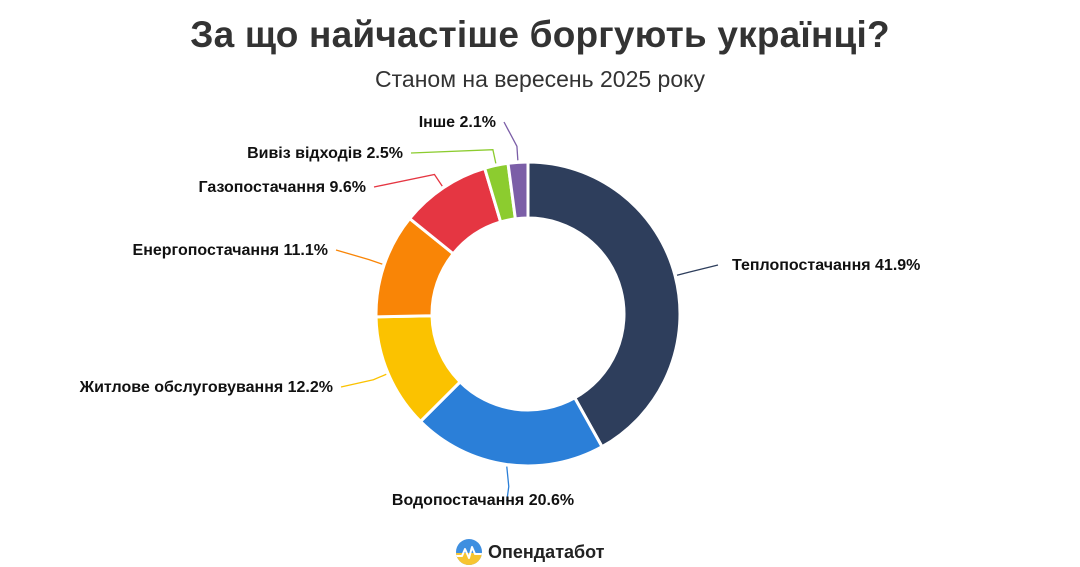 The width and height of the screenshot is (1080, 567). I want to click on slice-label-4: Енергопостачання 11.1%, so click(230, 250).